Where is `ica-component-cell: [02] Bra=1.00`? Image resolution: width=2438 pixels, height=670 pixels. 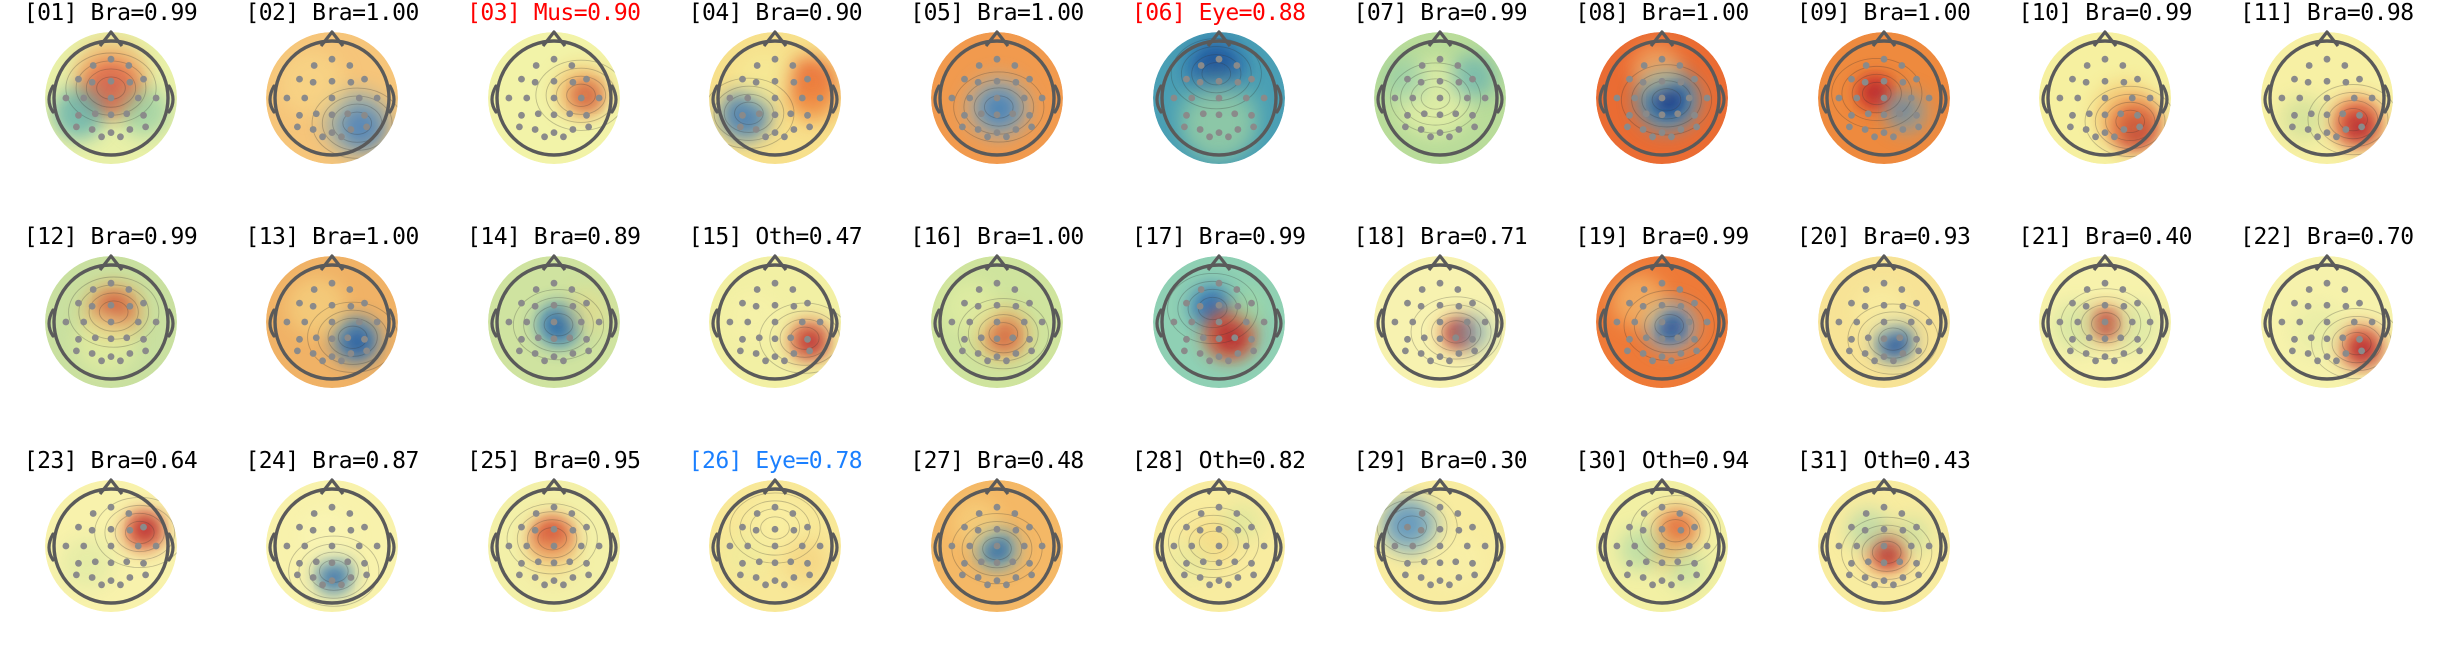
ica-component-cell: [02] Bra=1.00 is located at coordinates (332, 111).